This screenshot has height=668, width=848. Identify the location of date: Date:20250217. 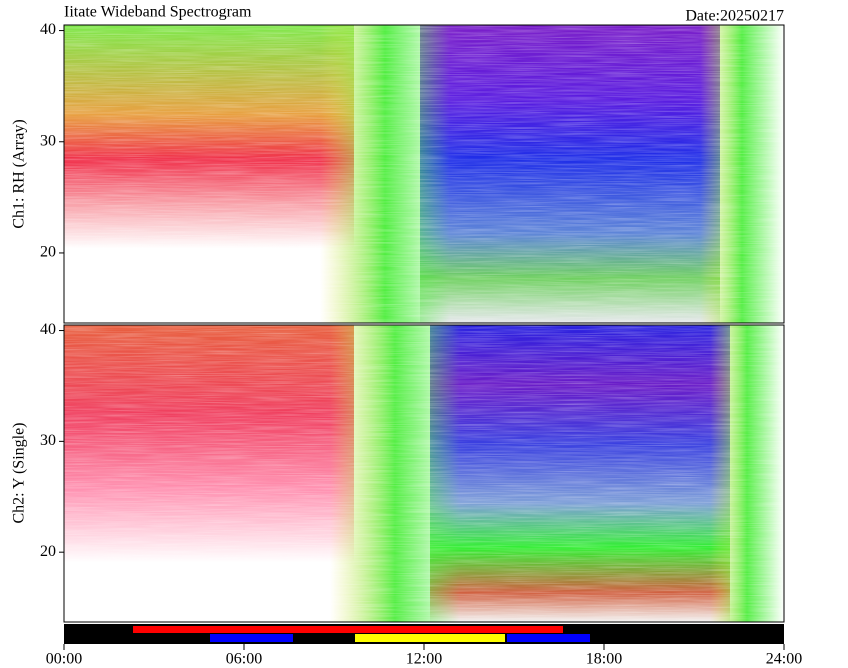
(734, 16).